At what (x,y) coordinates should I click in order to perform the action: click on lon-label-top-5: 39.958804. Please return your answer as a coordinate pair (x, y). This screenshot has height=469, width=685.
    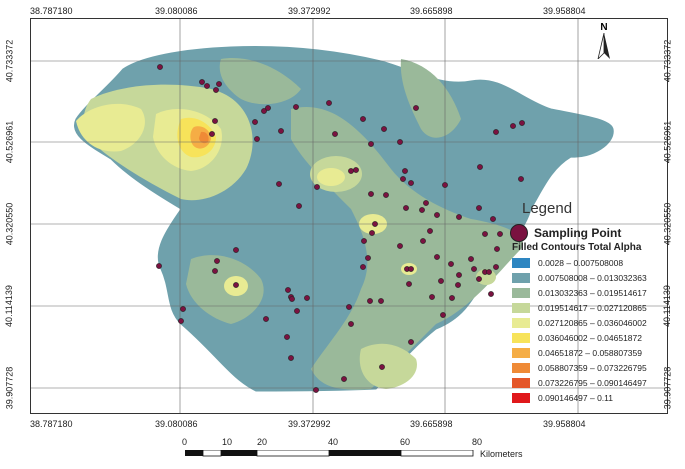
    Looking at the image, I should click on (564, 11).